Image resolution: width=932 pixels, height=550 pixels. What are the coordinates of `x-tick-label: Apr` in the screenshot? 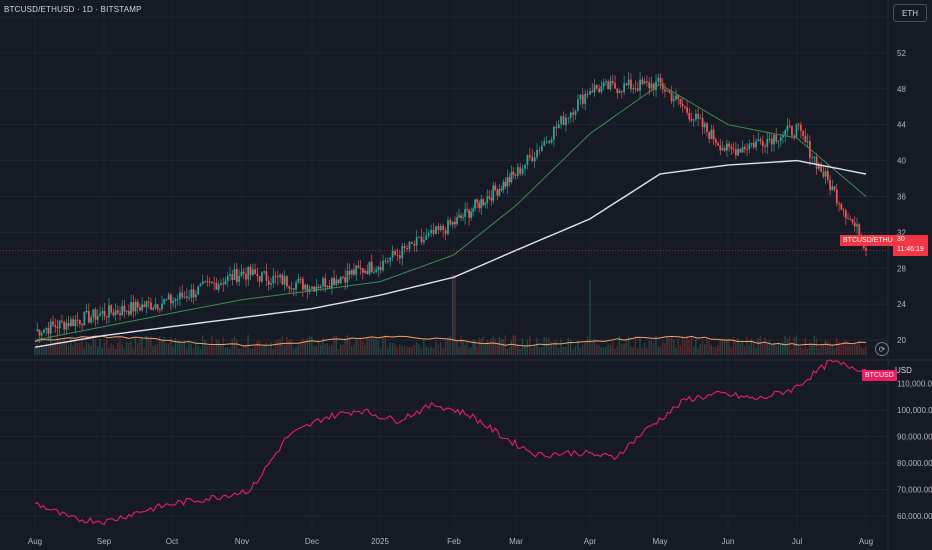 It's located at (590, 541).